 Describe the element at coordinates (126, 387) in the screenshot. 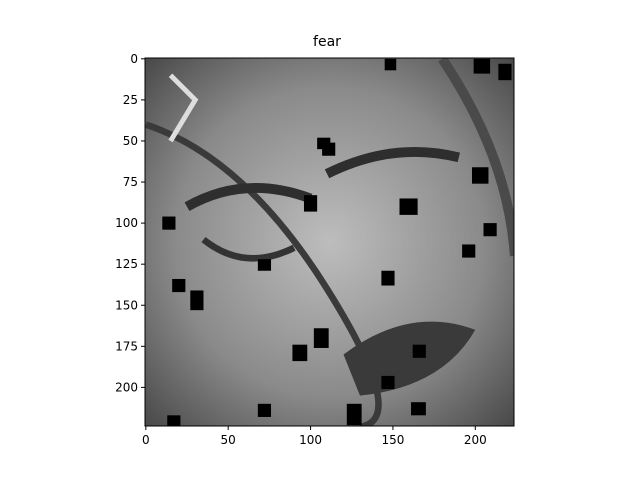

I see `y-tick-label: 200` at that location.